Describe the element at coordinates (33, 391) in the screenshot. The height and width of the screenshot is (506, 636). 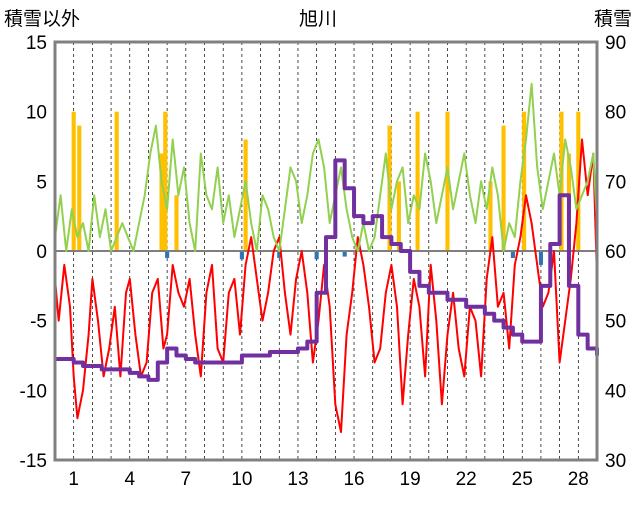
I see `y-left-tick-label: -10` at that location.